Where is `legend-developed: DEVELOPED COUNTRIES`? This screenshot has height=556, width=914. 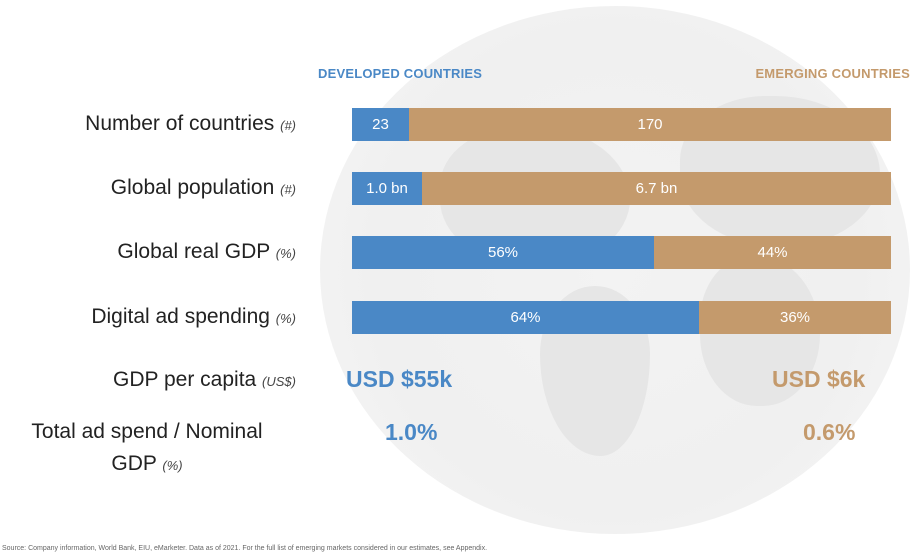
legend-developed: DEVELOPED COUNTRIES is located at coordinates (400, 73).